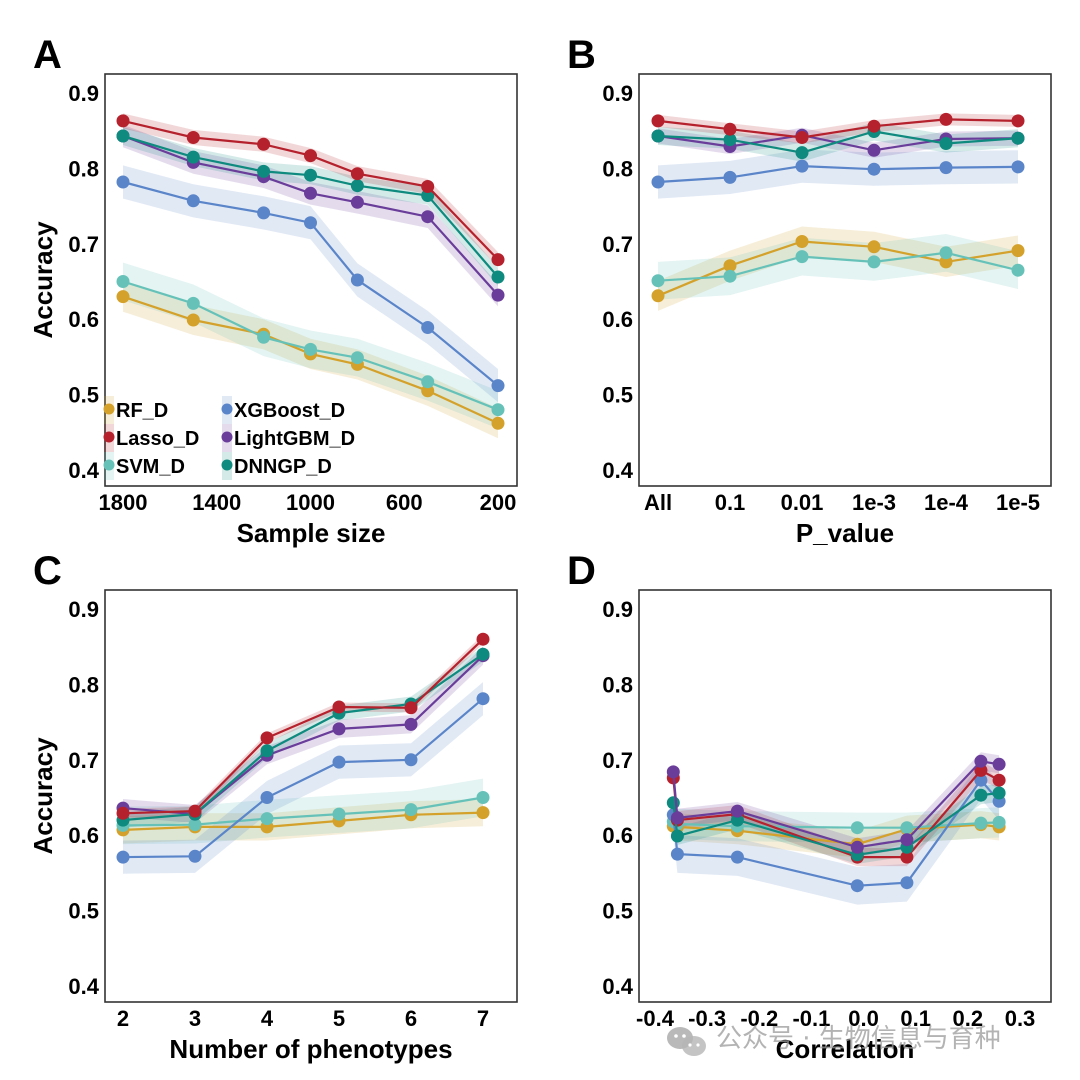 This screenshot has width=1080, height=1080. Describe the element at coordinates (811, 1018) in the screenshot. I see `x-tick-label: -0.1` at that location.